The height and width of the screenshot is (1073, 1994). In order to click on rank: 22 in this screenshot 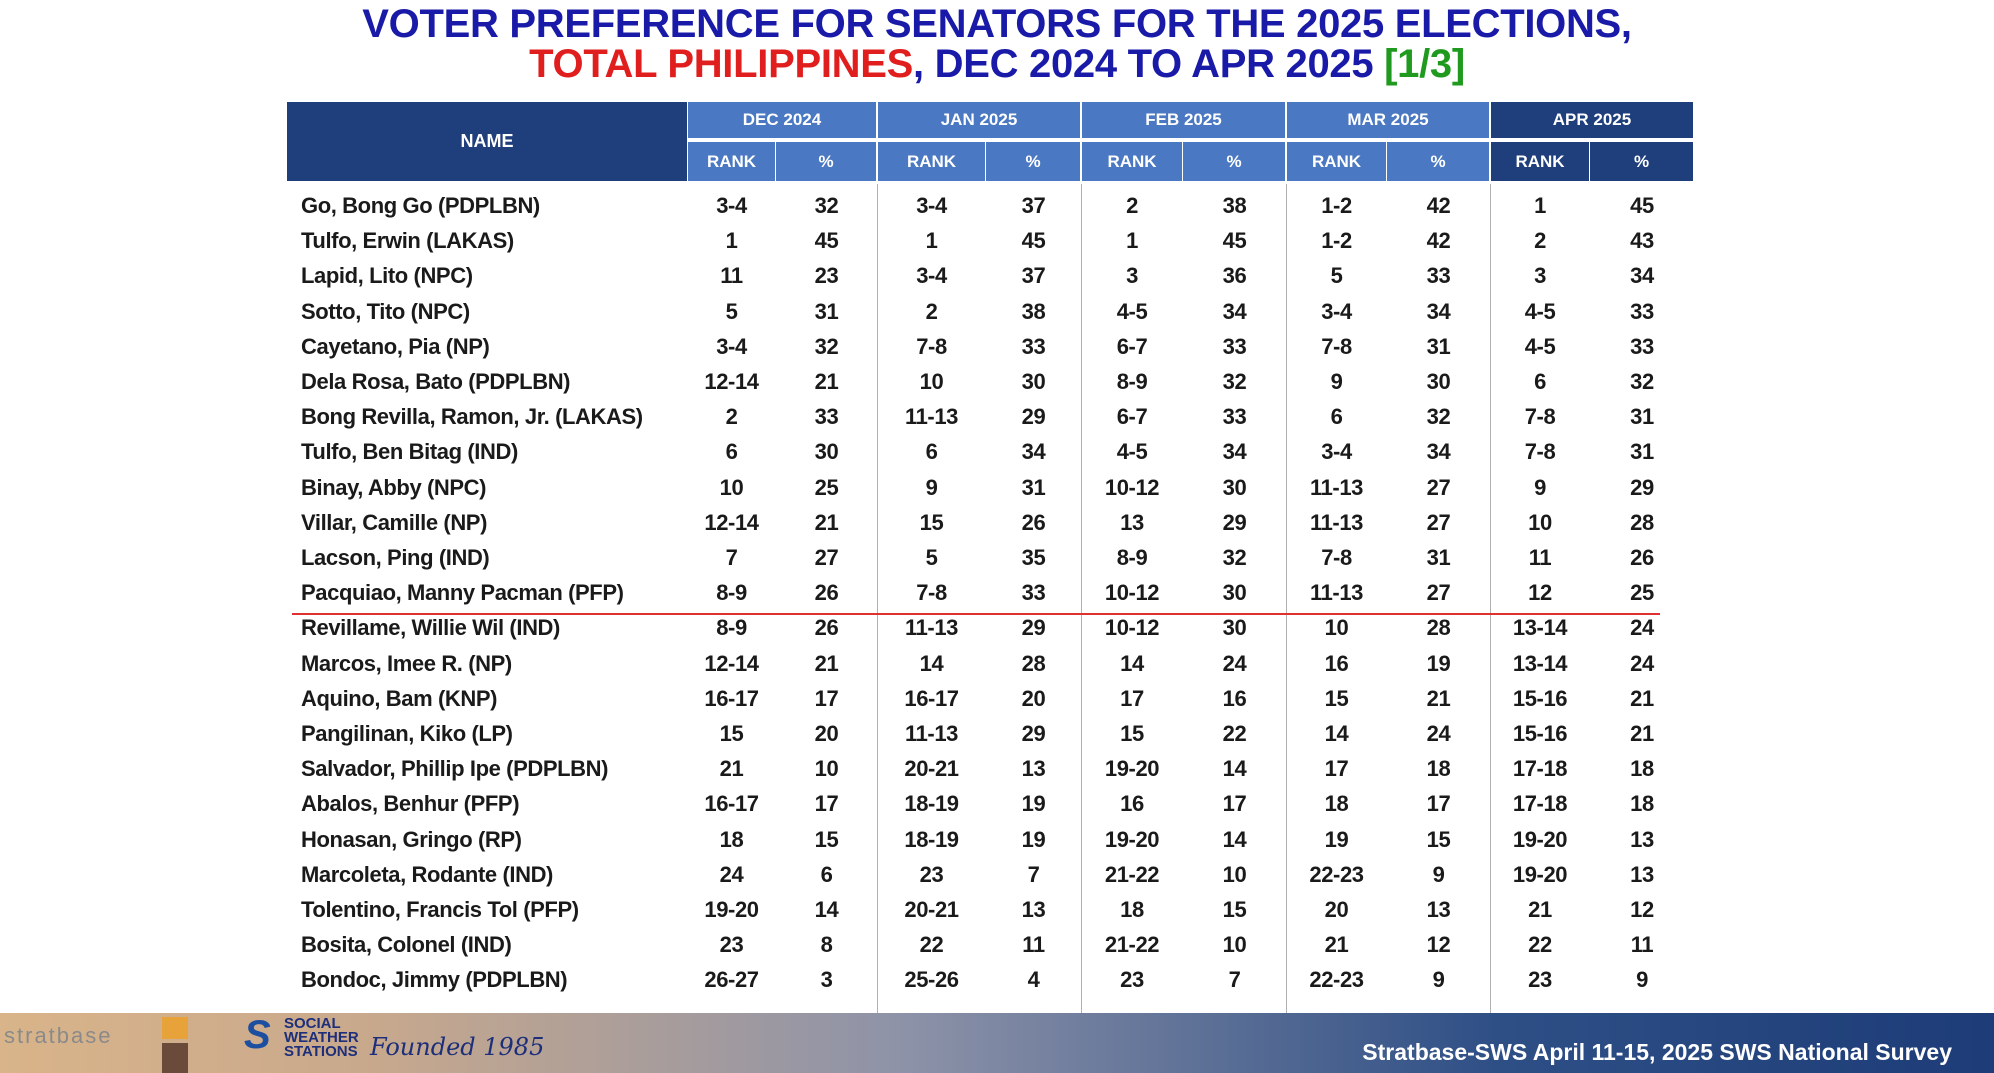, I will do `click(931, 945)`.